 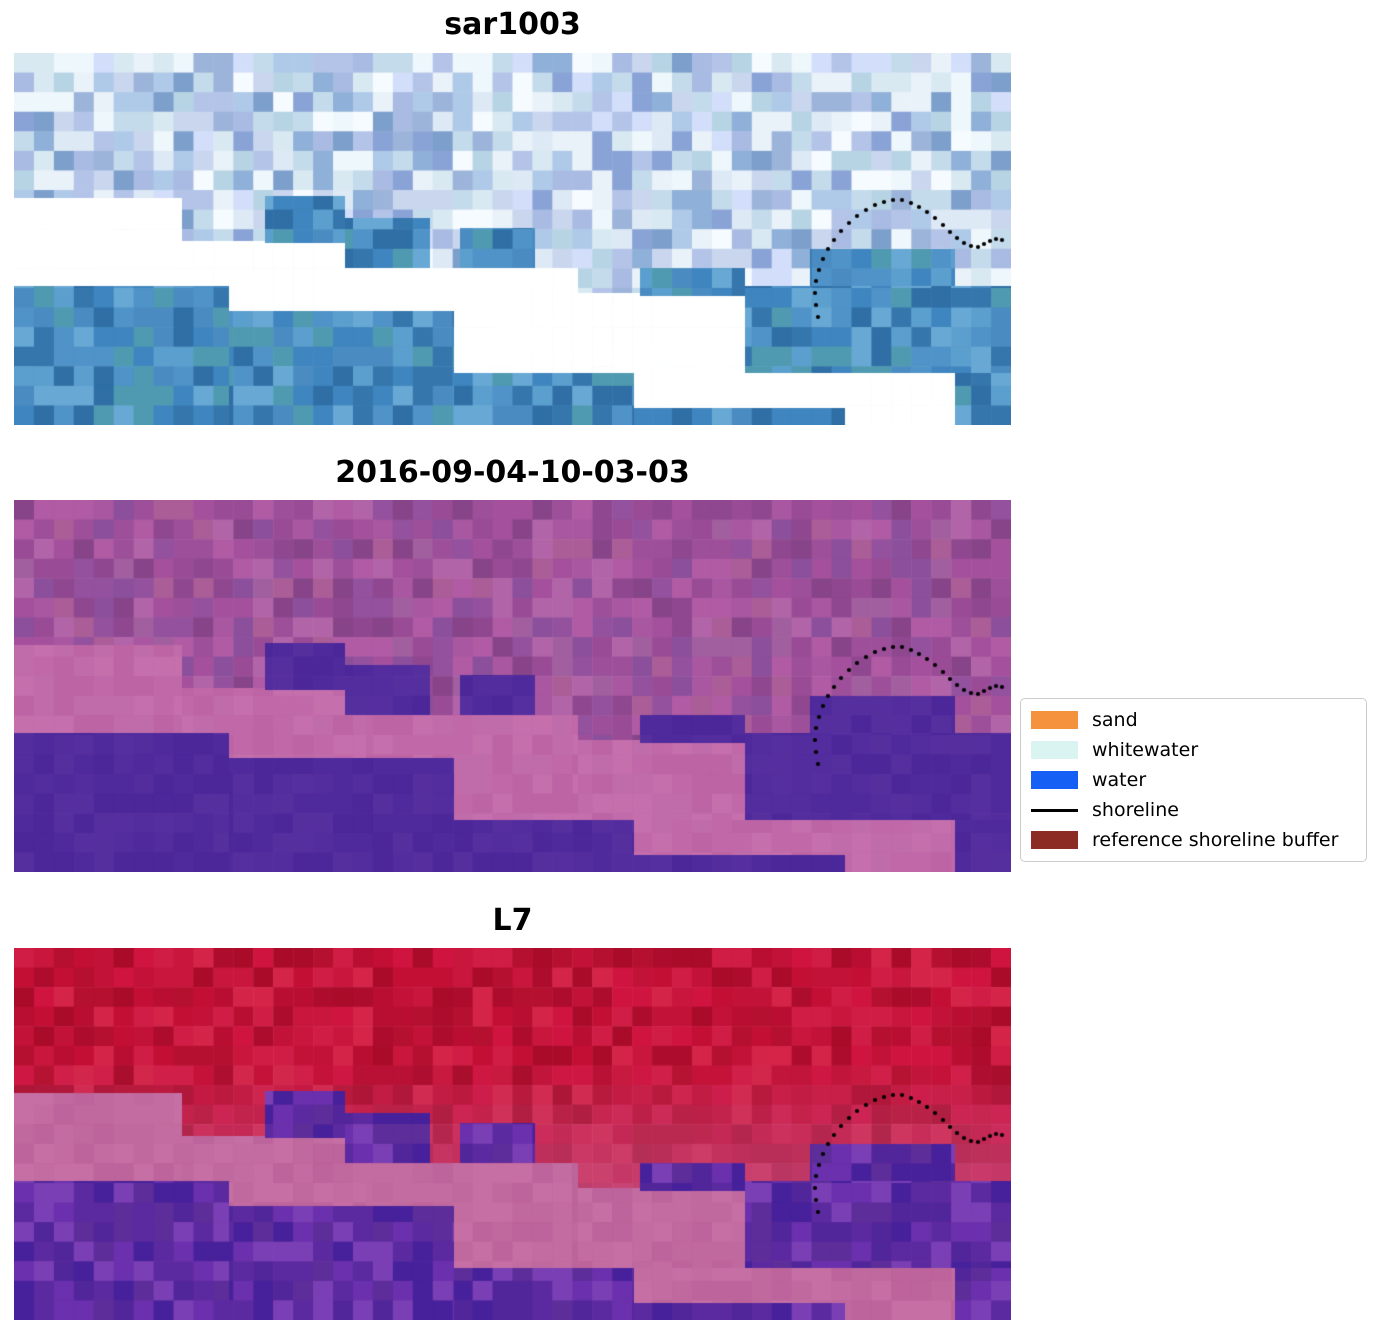 I want to click on panel-title-sar1003: sar1003, so click(x=512, y=24).